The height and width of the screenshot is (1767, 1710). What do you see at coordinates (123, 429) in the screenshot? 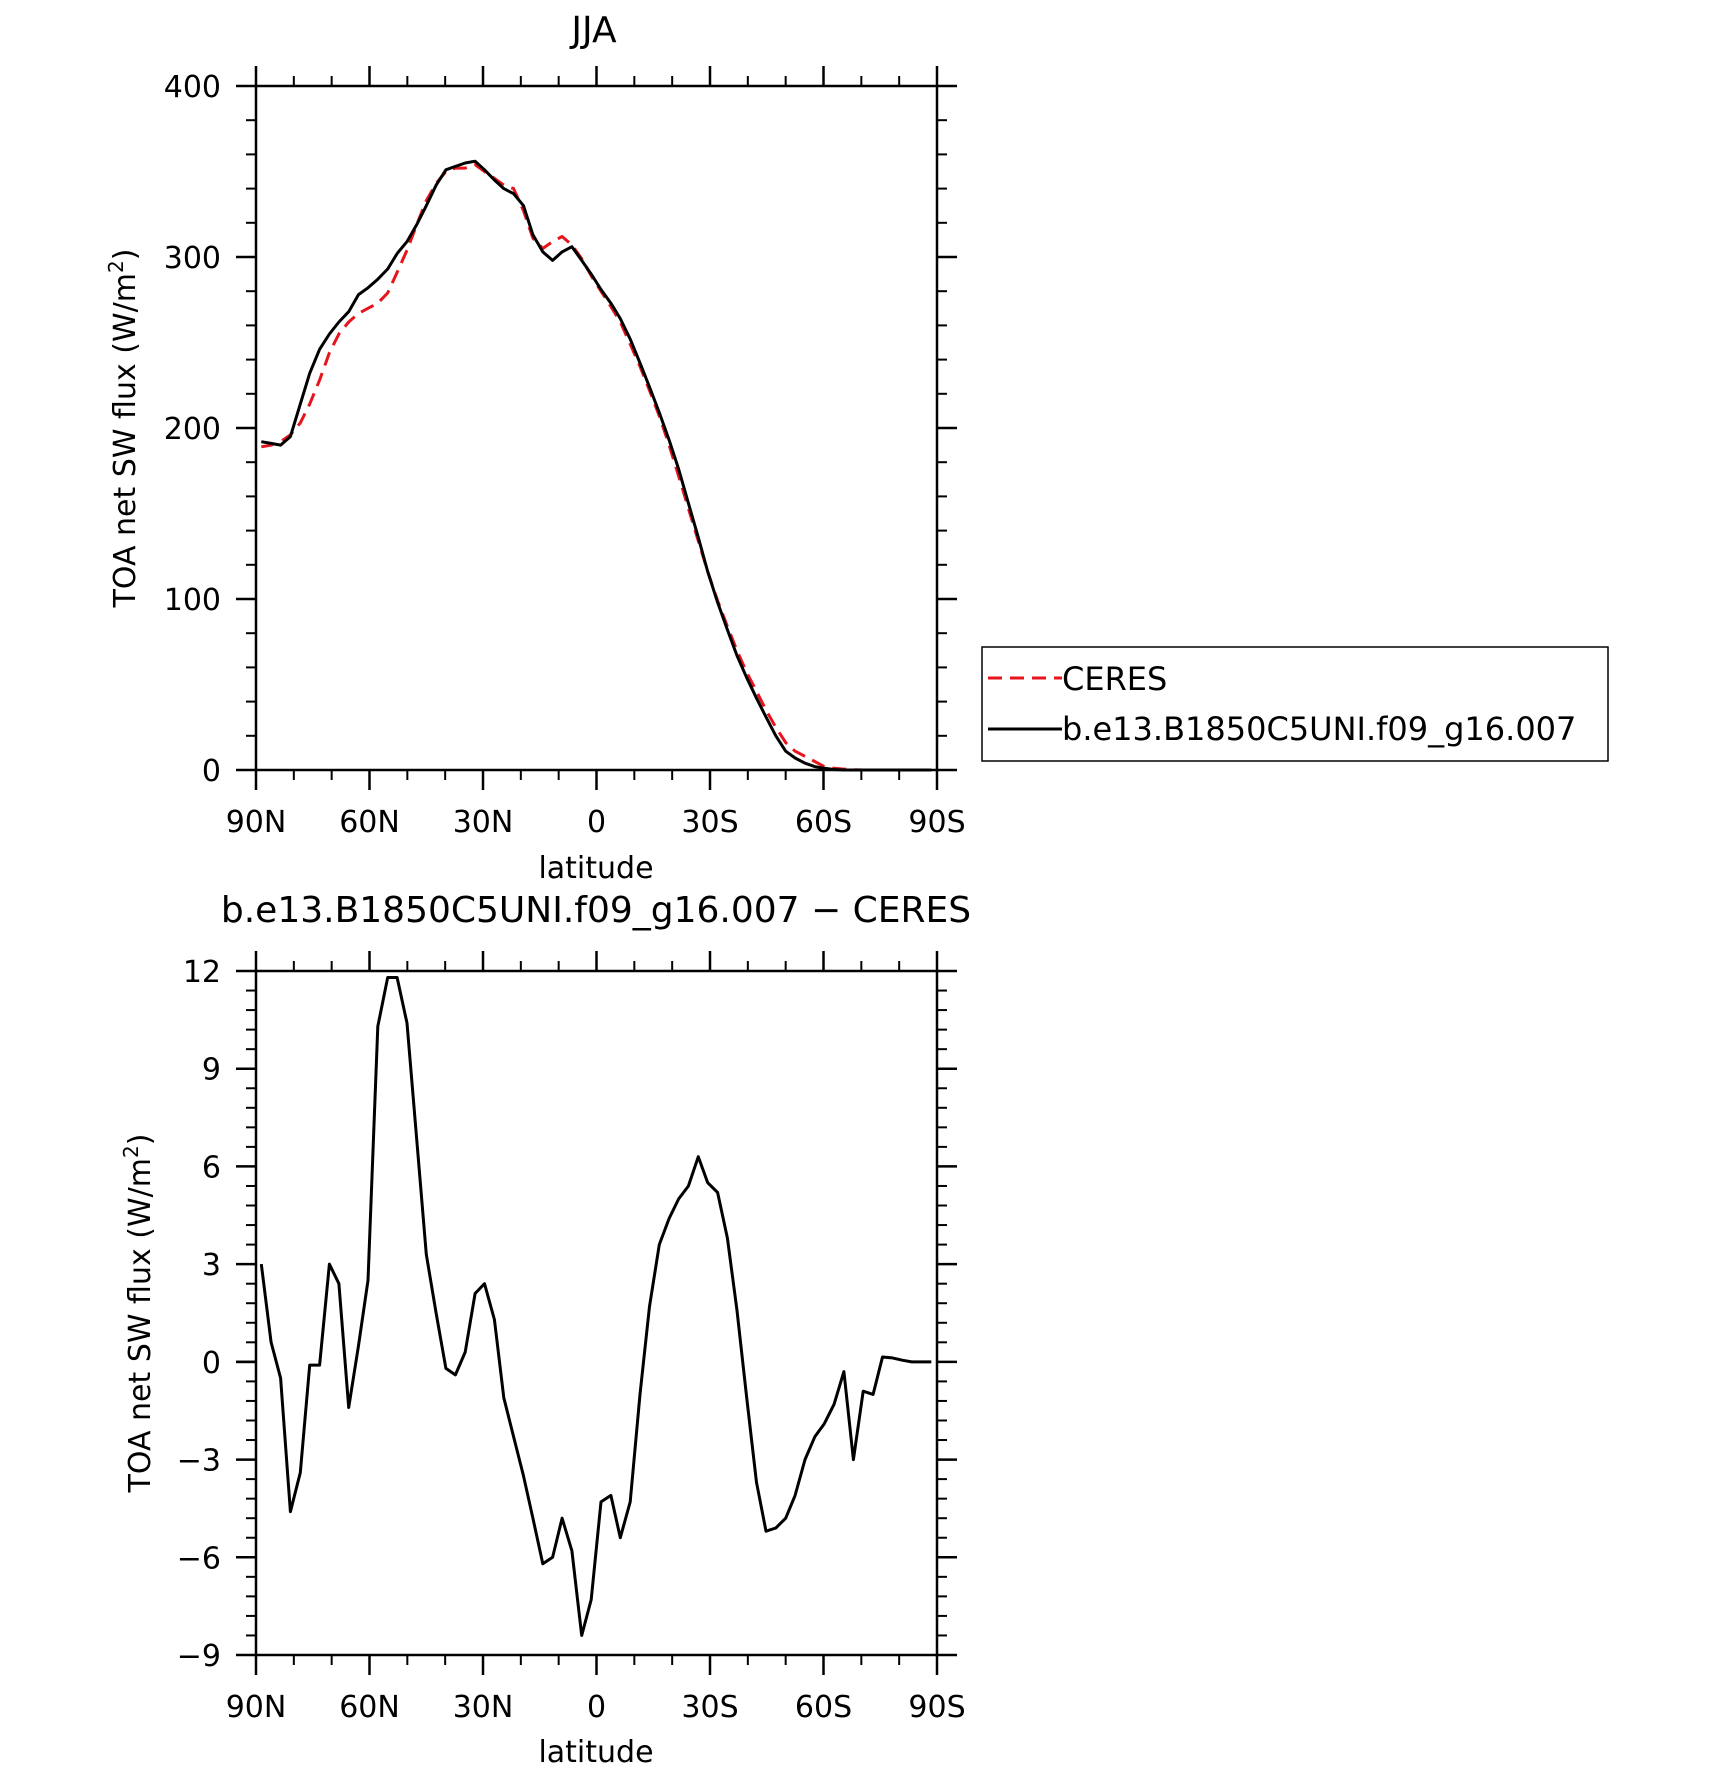
I see `top-y-axis-label: TOA net SW flux (W/m2)` at bounding box center [123, 429].